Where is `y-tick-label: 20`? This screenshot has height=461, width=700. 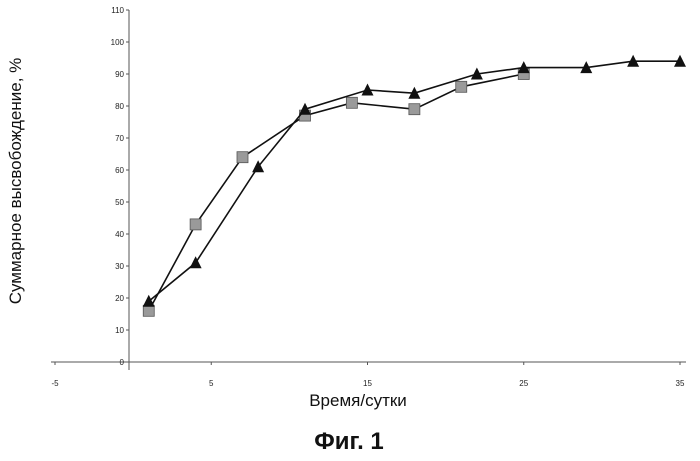
y-tick-label: 20 is located at coordinates (119, 298).